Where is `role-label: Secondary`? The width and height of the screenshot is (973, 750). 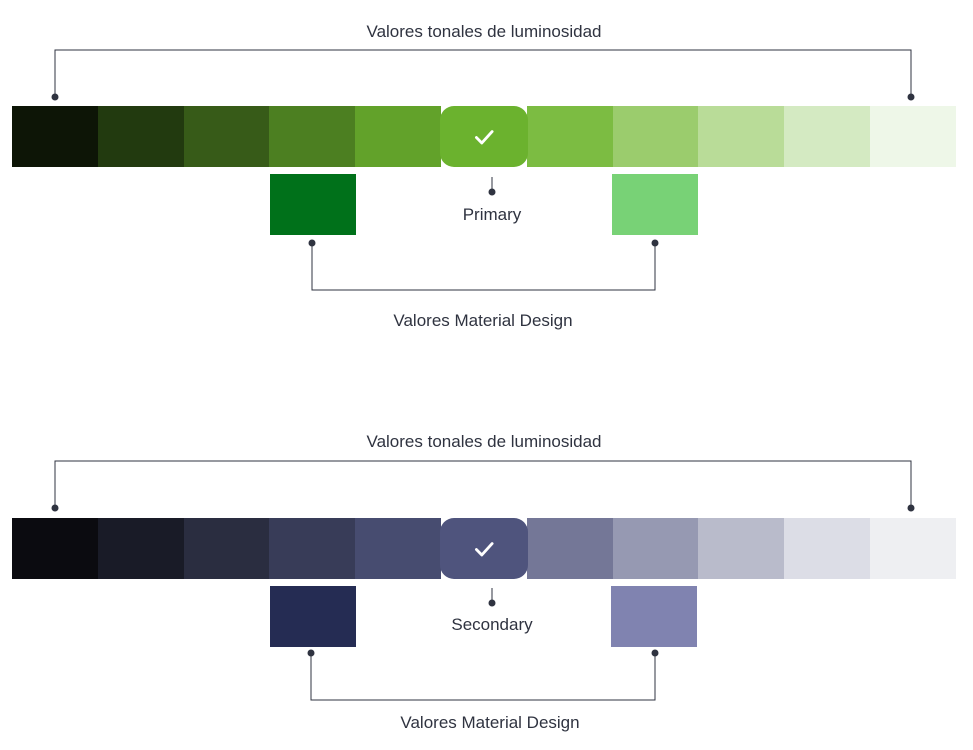
role-label: Secondary is located at coordinates (492, 624).